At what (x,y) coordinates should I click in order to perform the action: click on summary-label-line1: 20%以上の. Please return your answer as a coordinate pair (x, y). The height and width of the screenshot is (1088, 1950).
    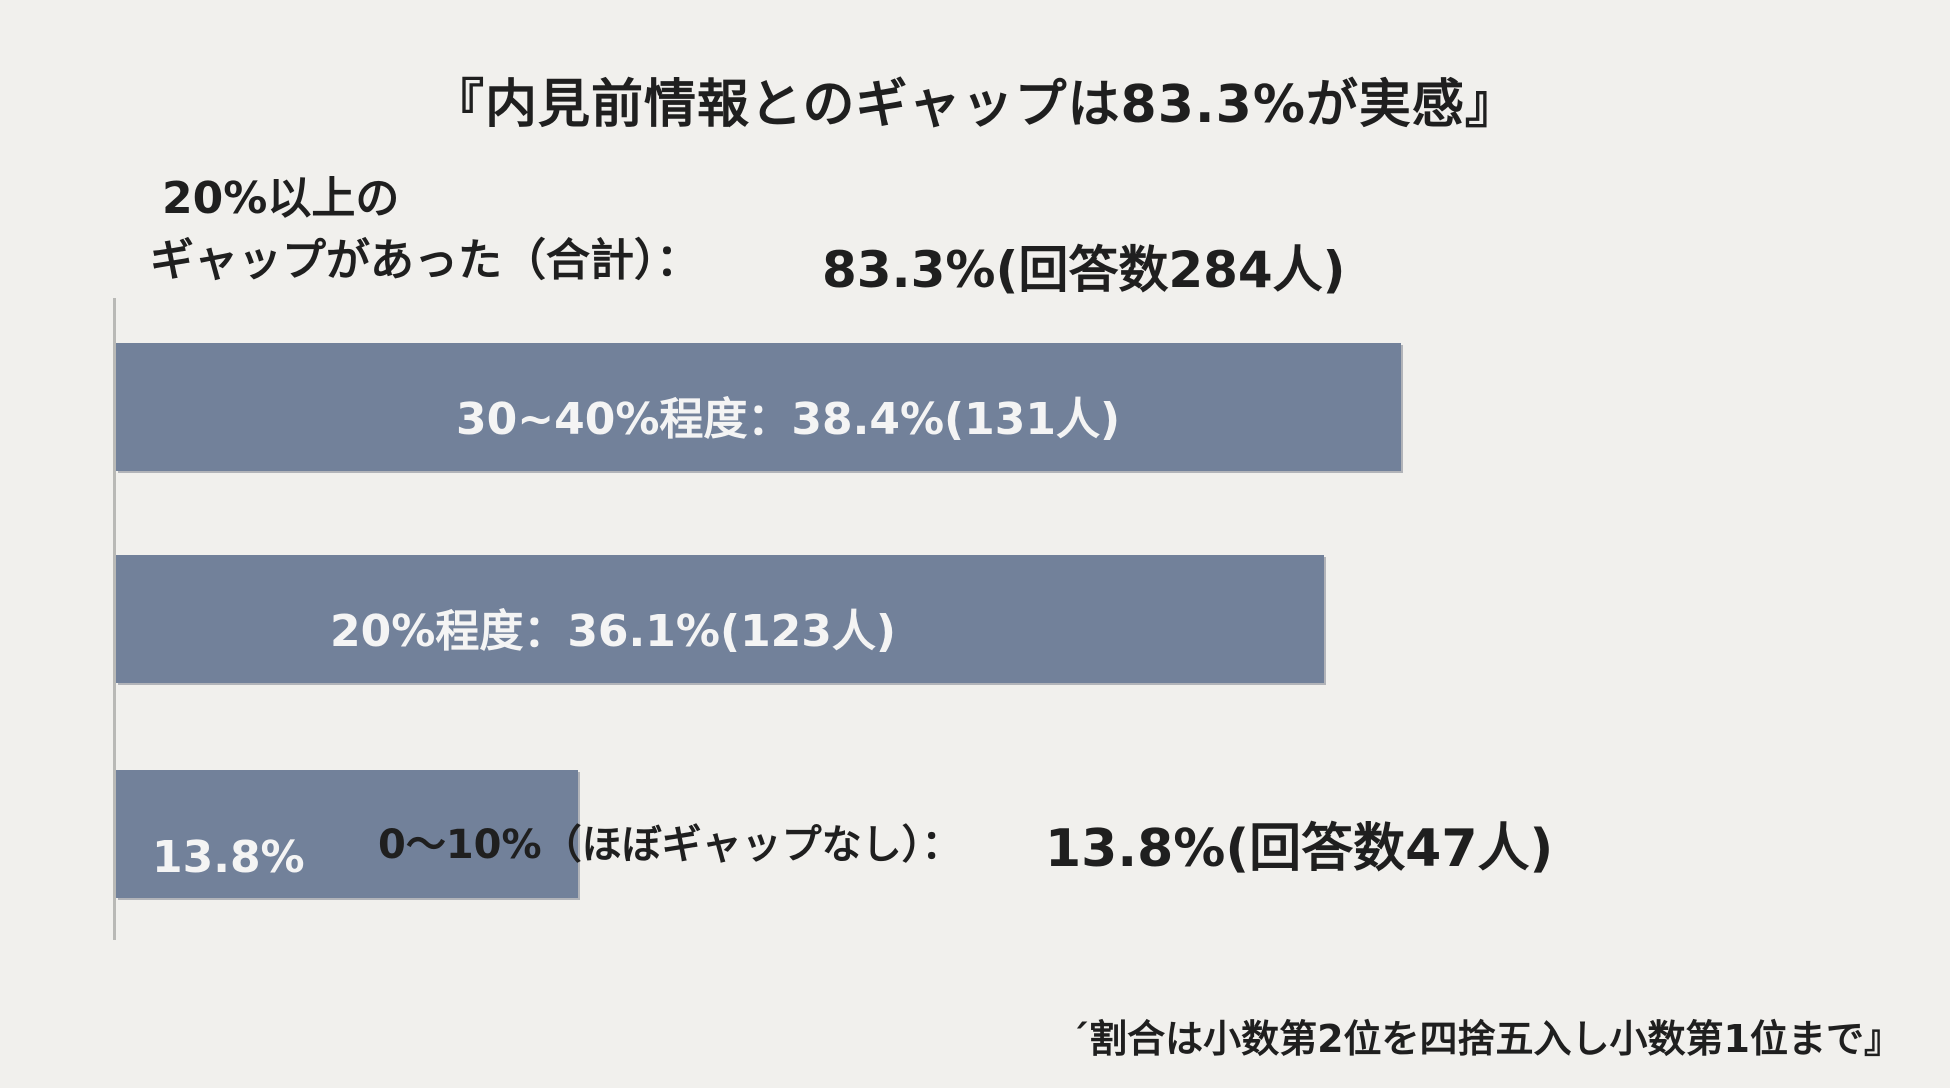
    Looking at the image, I should click on (281, 198).